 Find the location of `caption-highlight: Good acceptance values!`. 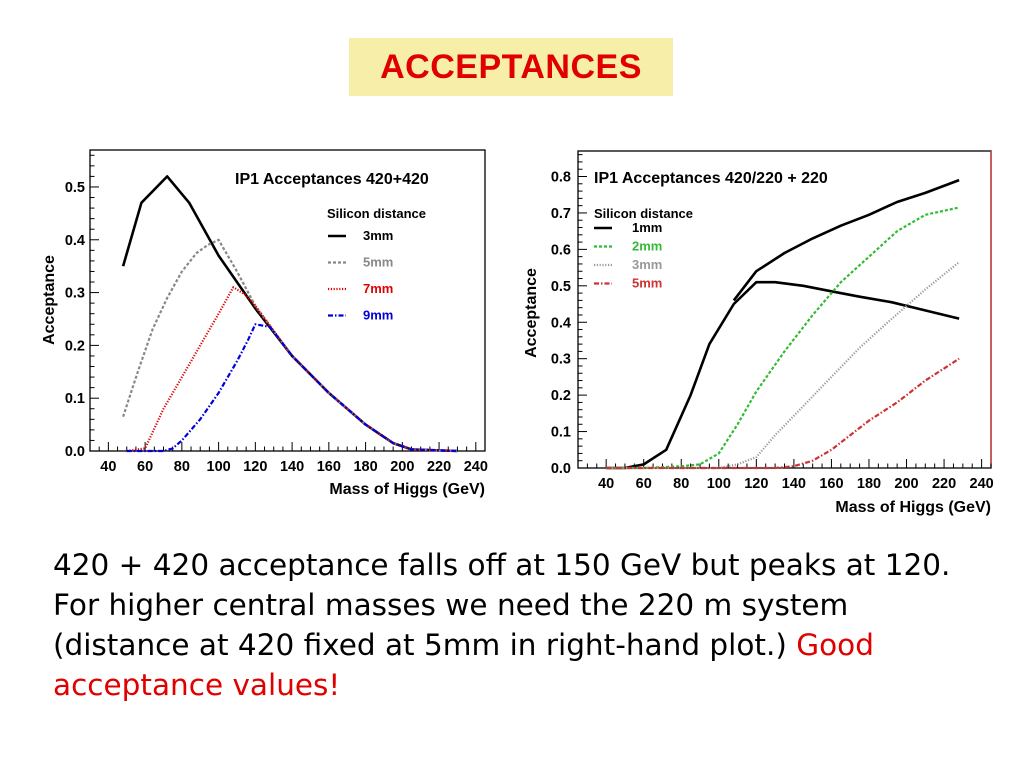

caption-highlight: Good acceptance values! is located at coordinates (463, 665).